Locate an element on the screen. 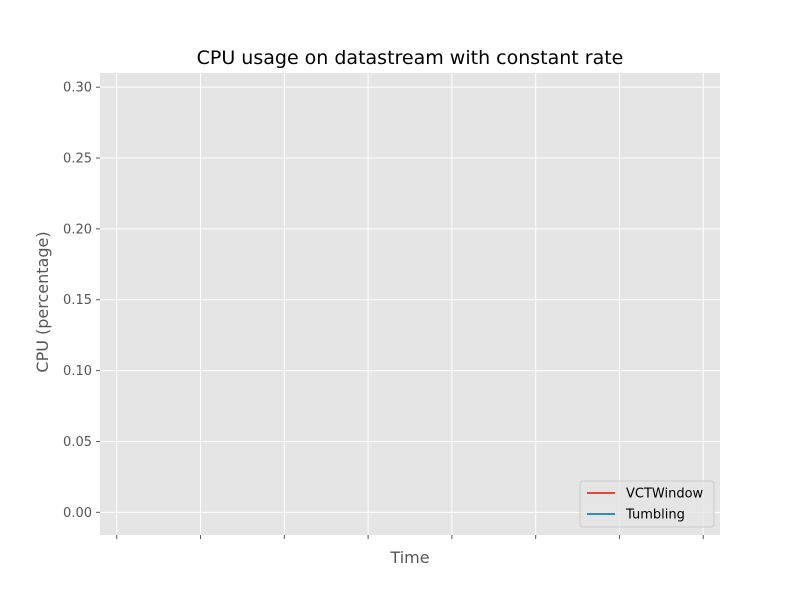 The image size is (800, 600). y-tick-label-6: 0.30 is located at coordinates (77, 88).